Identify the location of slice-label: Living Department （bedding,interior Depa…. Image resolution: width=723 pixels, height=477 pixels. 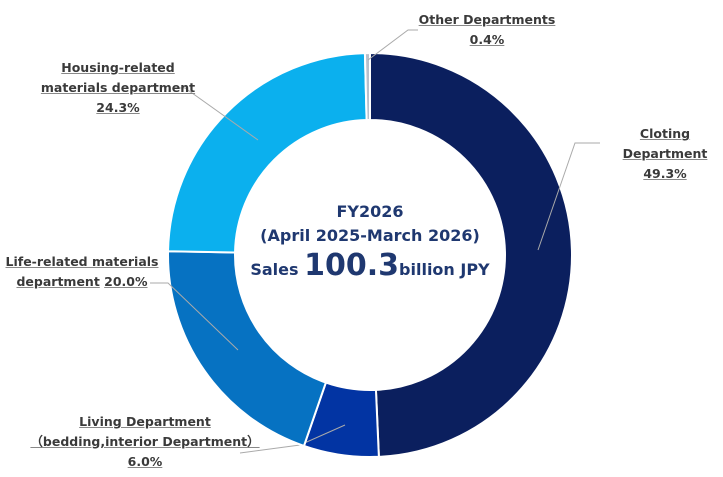
(144, 442).